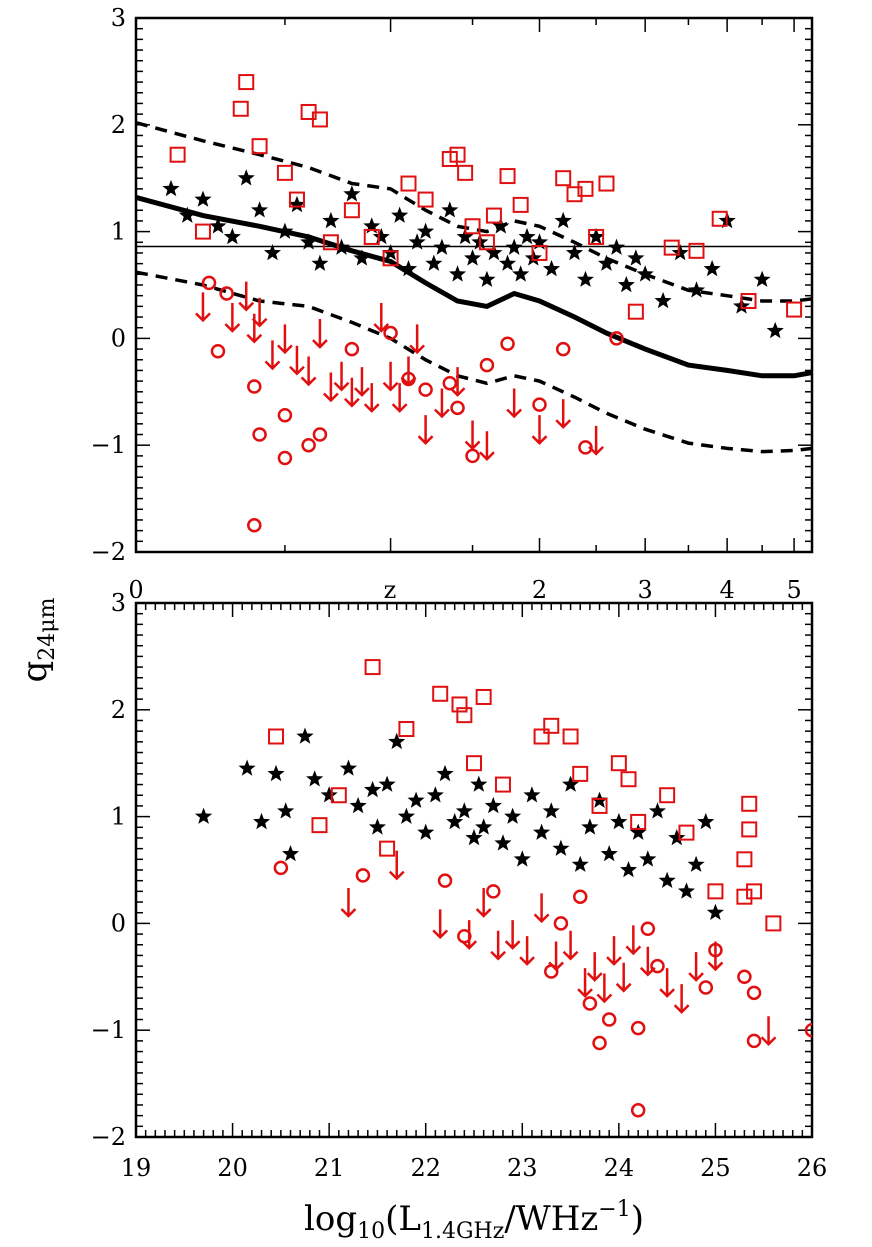 The height and width of the screenshot is (1247, 872). Describe the element at coordinates (118, 923) in the screenshot. I see `bottom-ytick-label: 0` at that location.